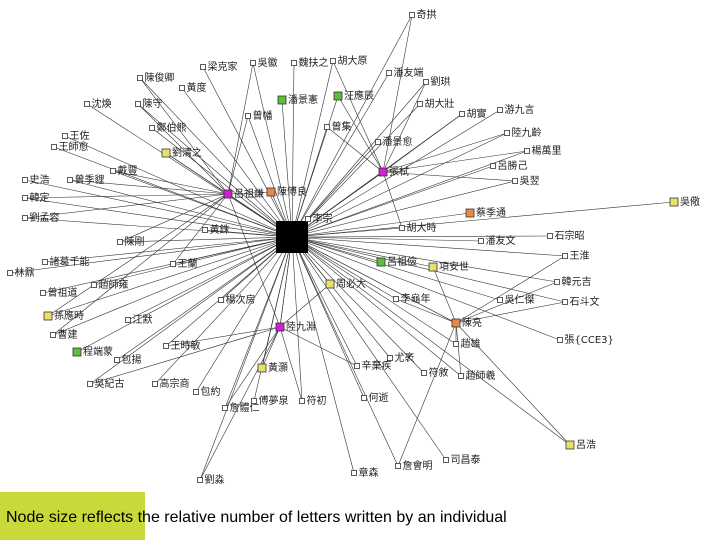 Image resolution: width=720 pixels, height=540 pixels. I want to click on node-label: 吳徽, so click(268, 62).